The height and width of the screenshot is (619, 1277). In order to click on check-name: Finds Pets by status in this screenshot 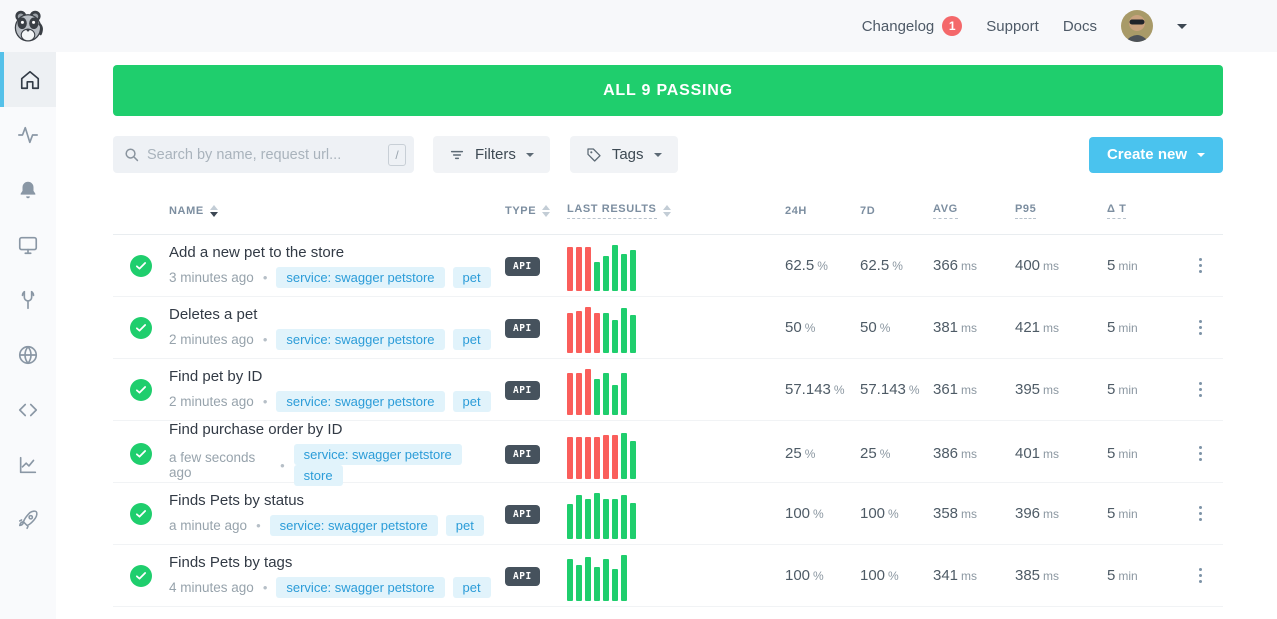, I will do `click(237, 500)`.